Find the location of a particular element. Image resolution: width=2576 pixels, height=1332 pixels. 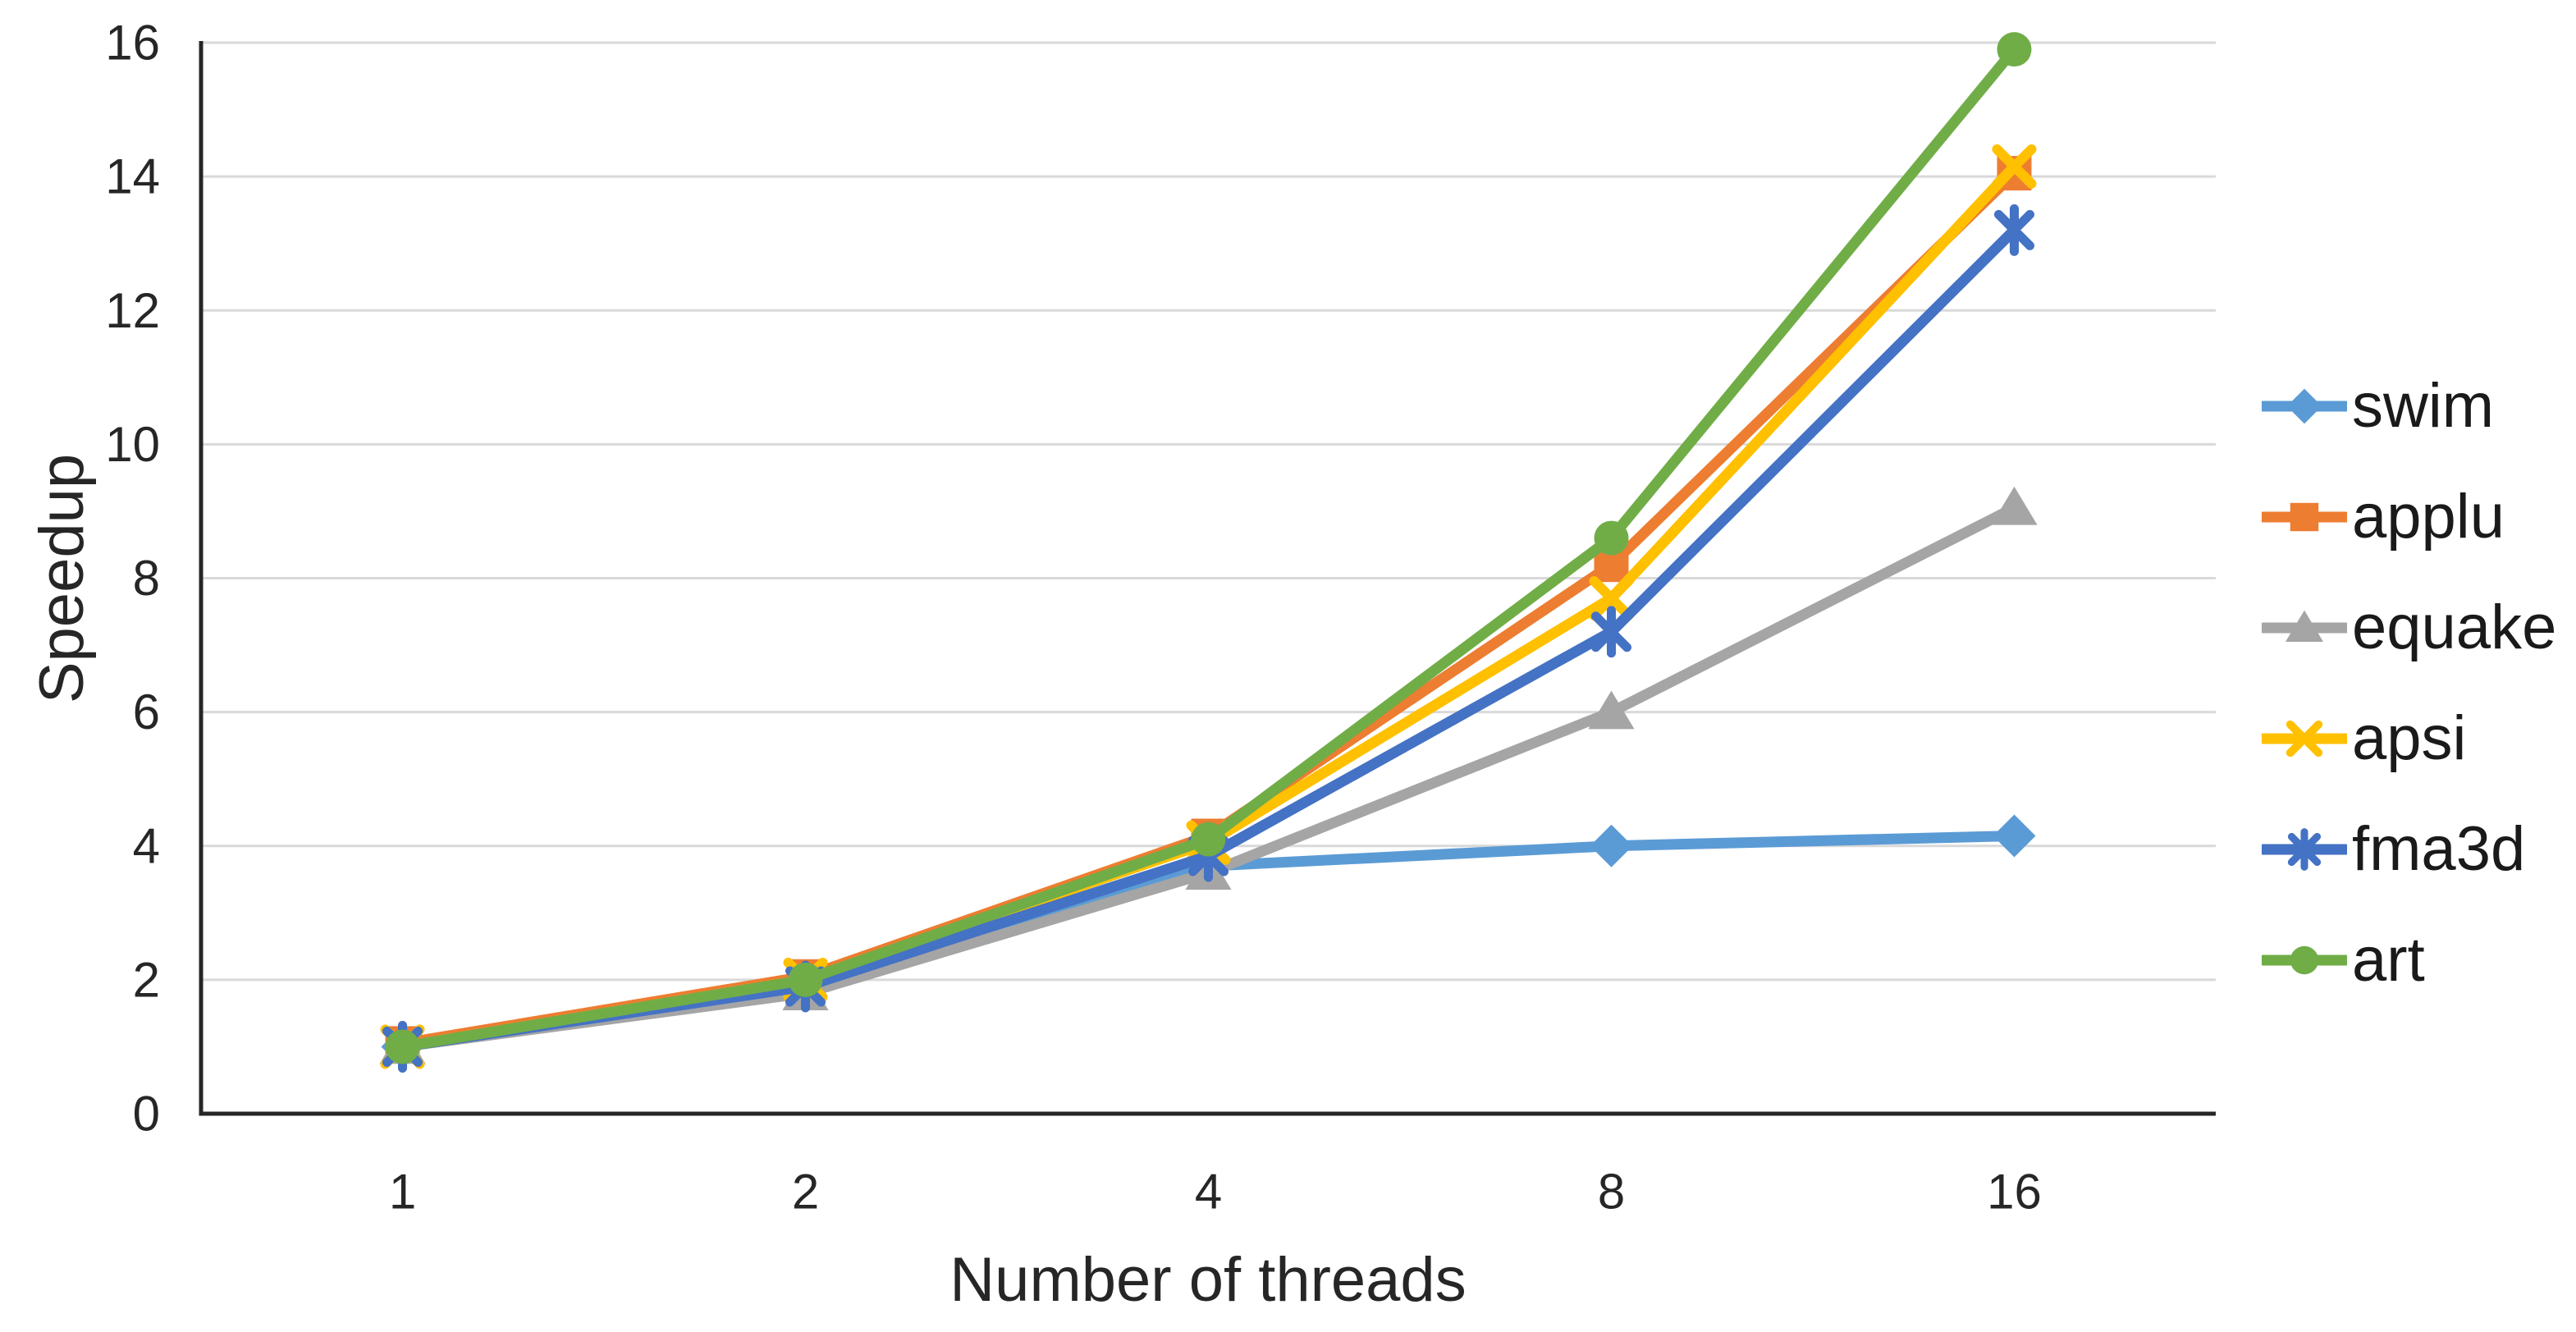

legend-label-apsi: apsi is located at coordinates (2409, 738).